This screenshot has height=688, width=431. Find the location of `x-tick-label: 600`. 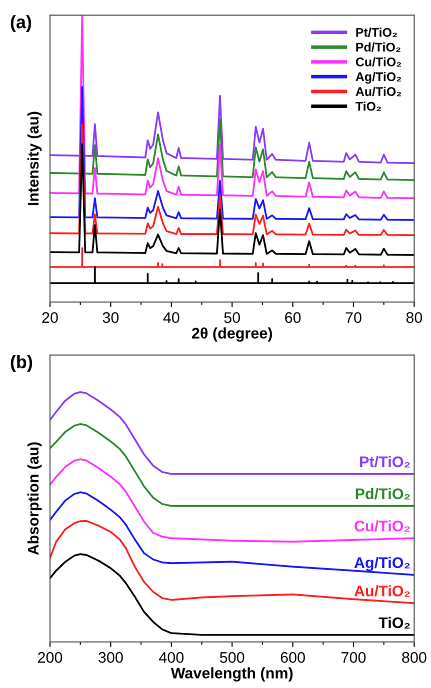

x-tick-label: 600 is located at coordinates (292, 657).